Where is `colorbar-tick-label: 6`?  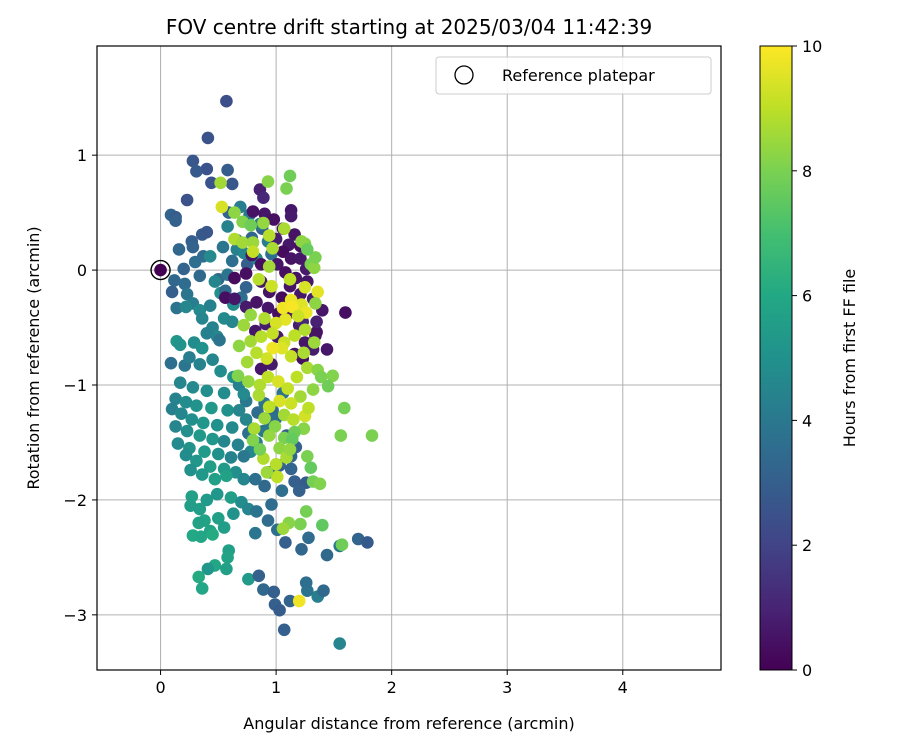
colorbar-tick-label: 6 is located at coordinates (807, 296).